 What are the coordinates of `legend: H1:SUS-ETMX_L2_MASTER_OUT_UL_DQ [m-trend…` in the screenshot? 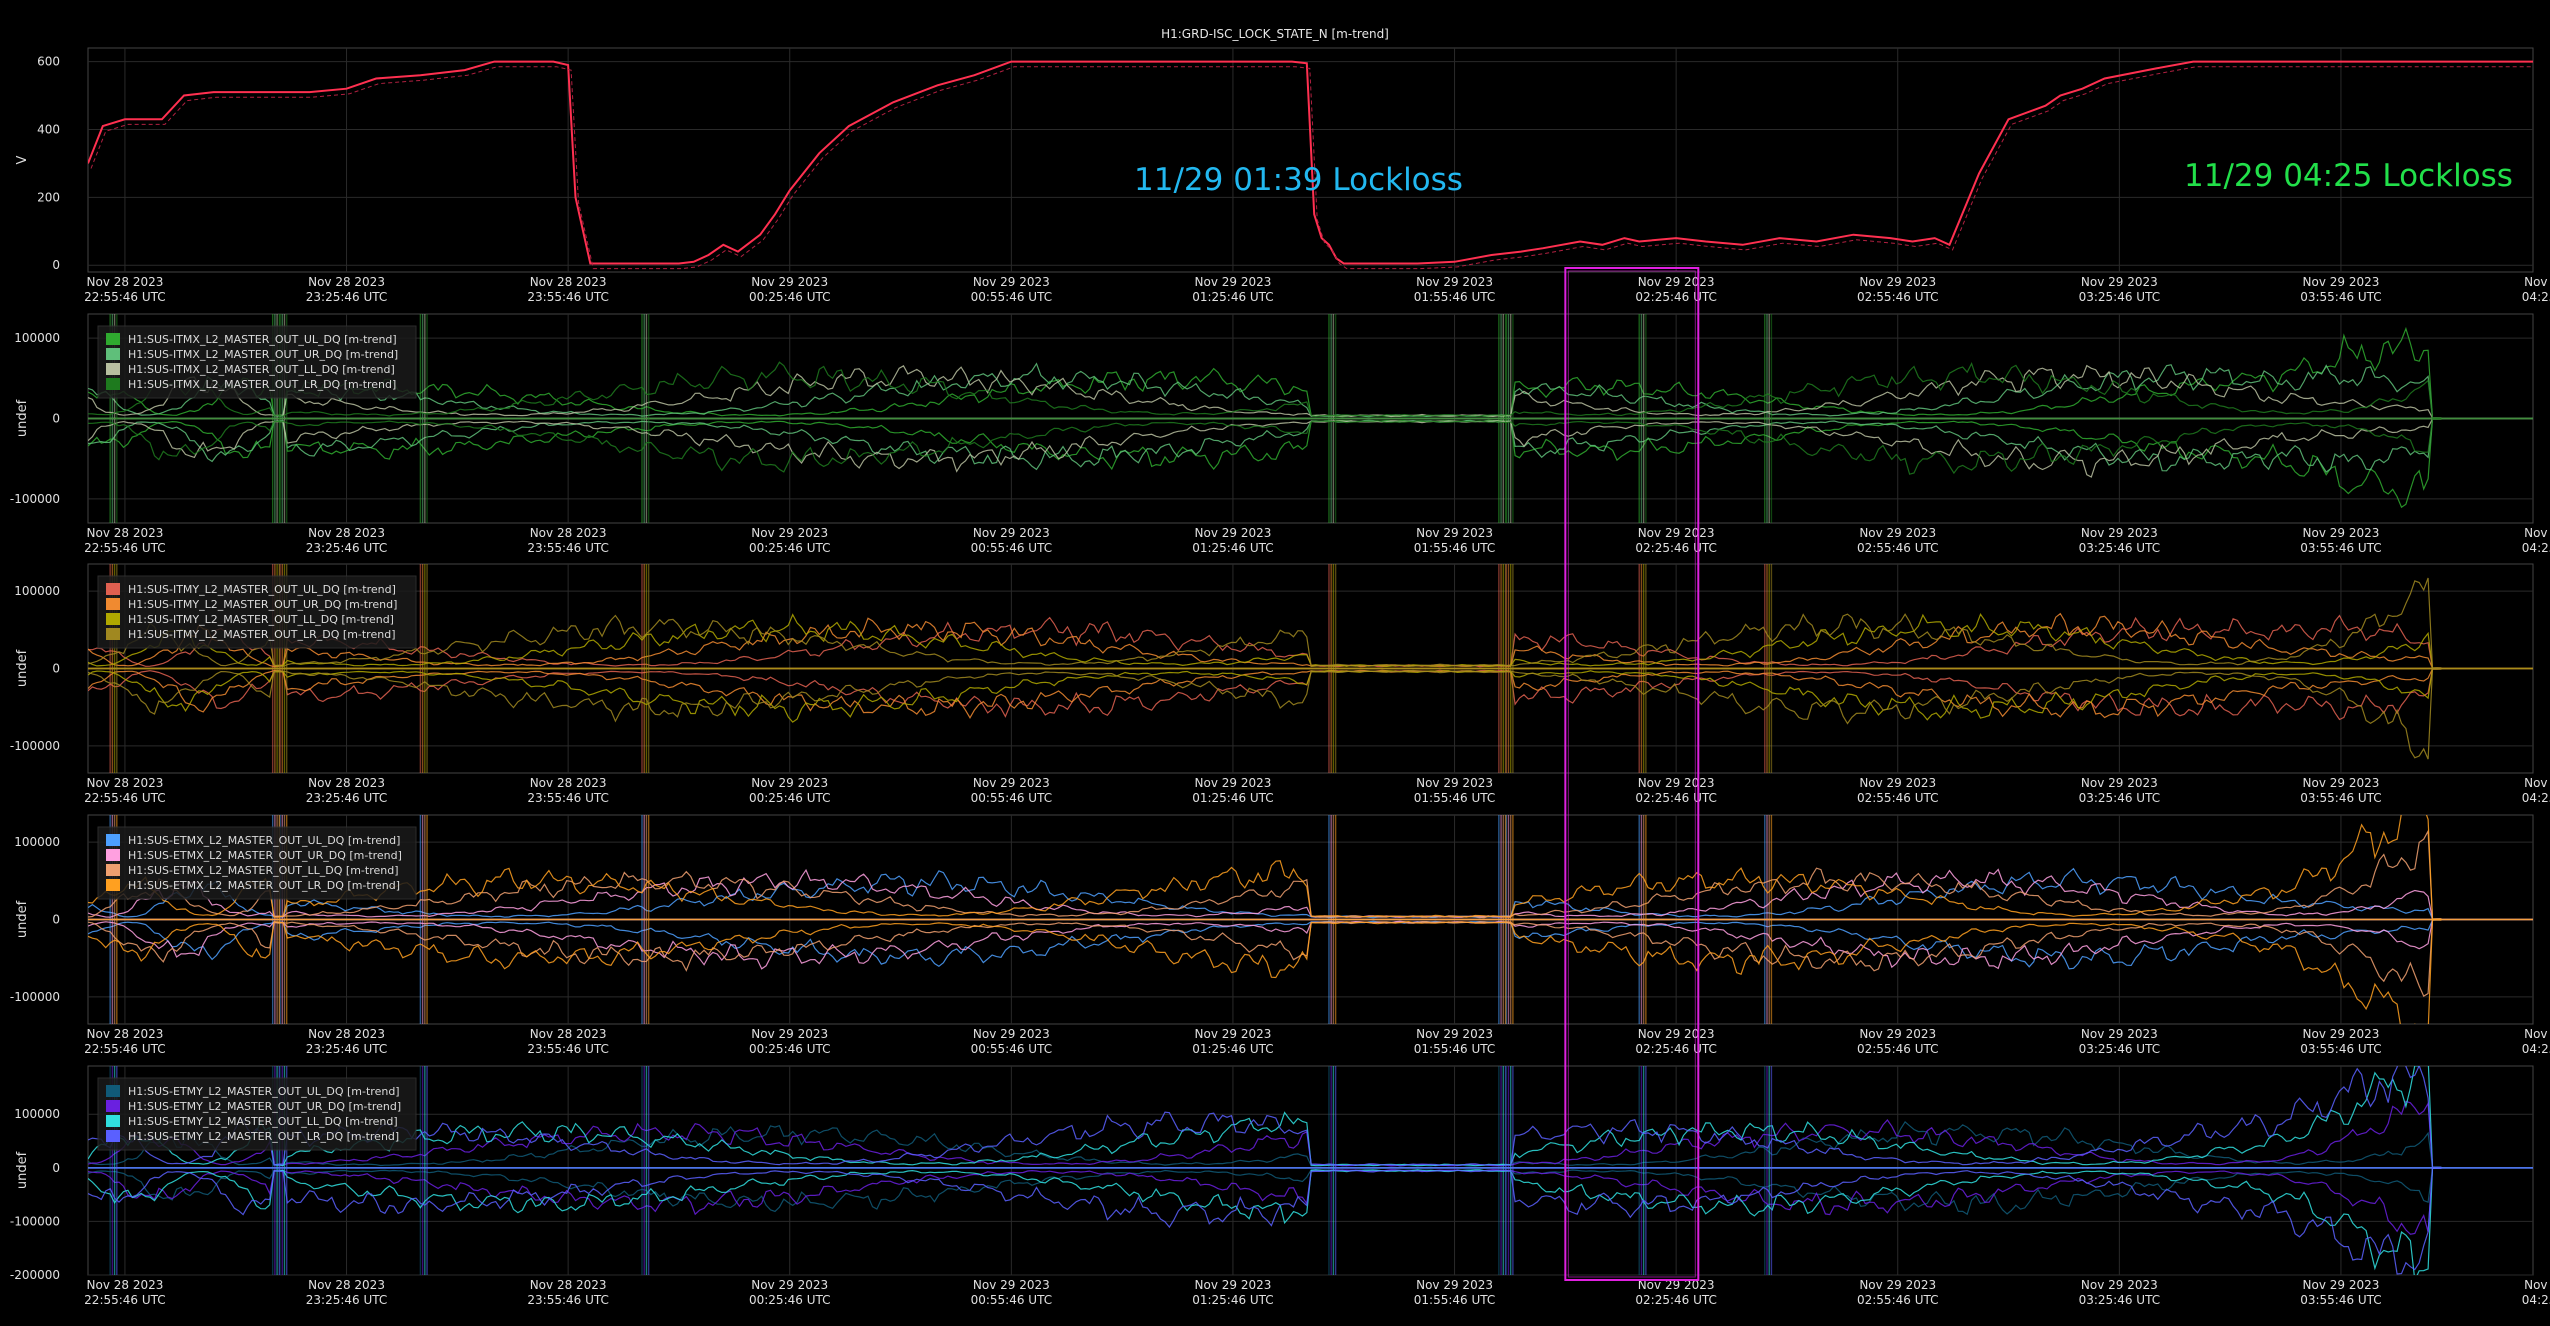 It's located at (257, 863).